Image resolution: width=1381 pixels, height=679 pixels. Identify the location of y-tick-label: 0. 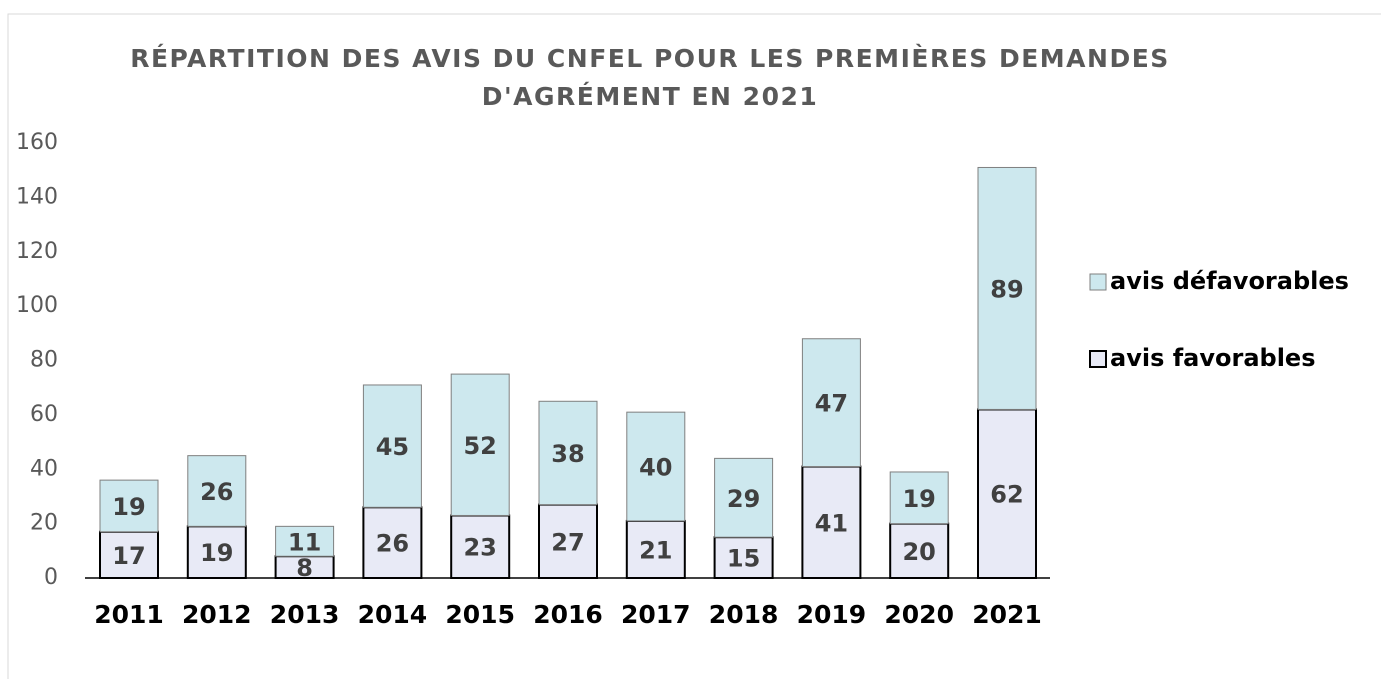
(51, 577).